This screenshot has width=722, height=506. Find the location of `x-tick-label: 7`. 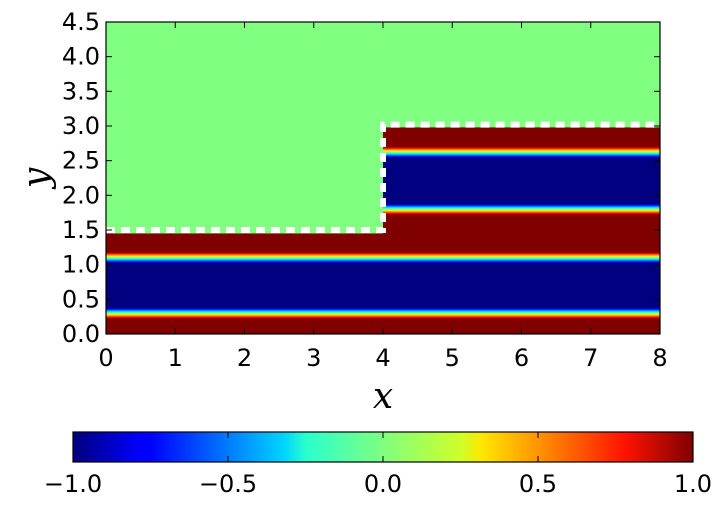

x-tick-label: 7 is located at coordinates (590, 358).